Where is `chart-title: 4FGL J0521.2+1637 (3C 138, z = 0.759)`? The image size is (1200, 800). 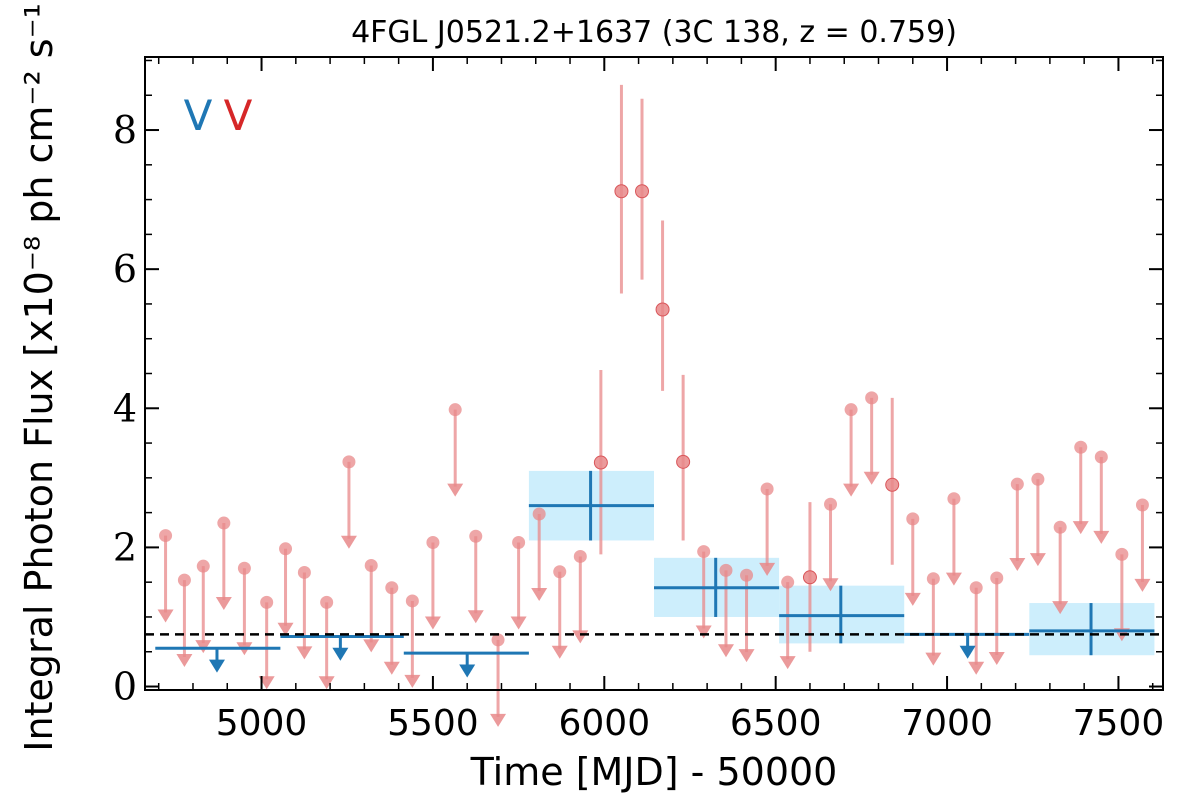 chart-title: 4FGL J0521.2+1637 (3C 138, z = 0.759) is located at coordinates (654, 32).